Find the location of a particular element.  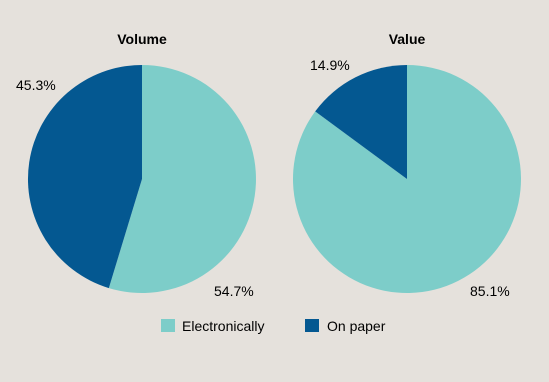

legend-label-on-paper: On paper is located at coordinates (356, 326).